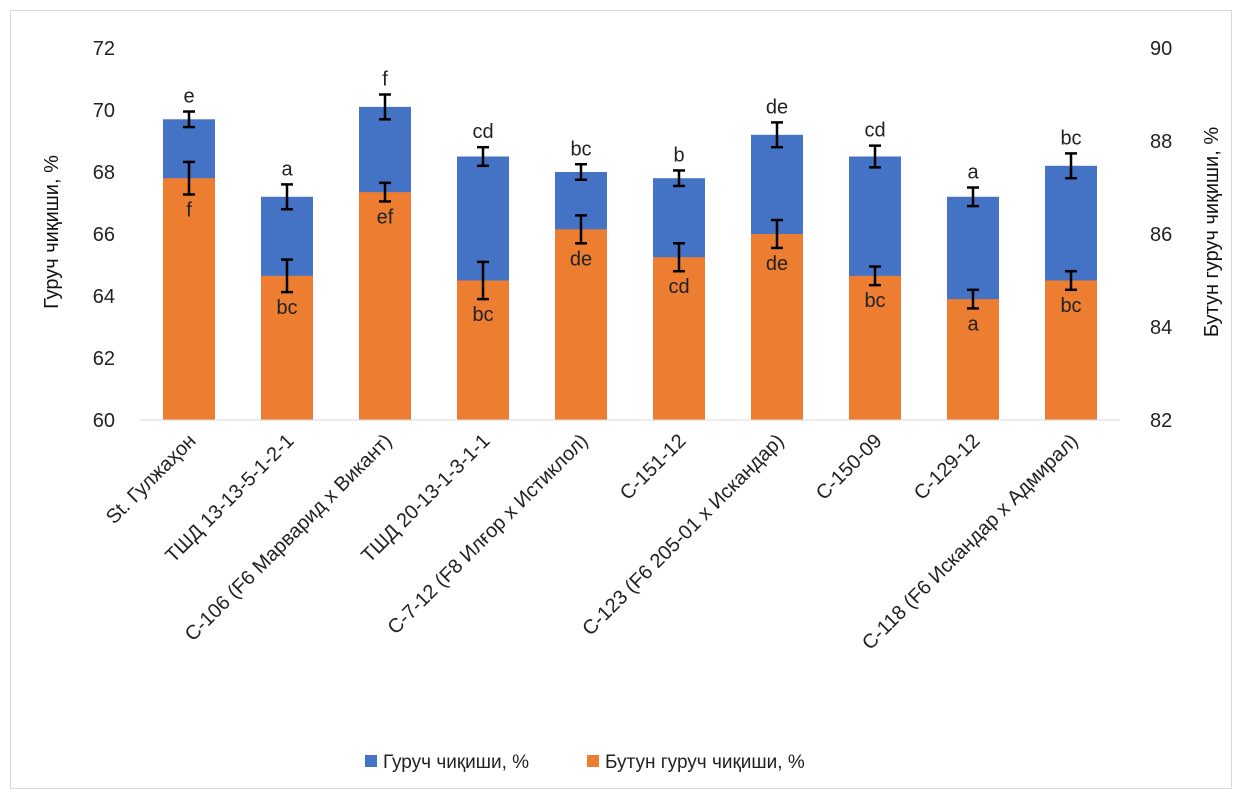 Image resolution: width=1242 pixels, height=799 pixels. I want to click on x-tick-label: С-106 (F6 Марварид x Викант), so click(289, 538).